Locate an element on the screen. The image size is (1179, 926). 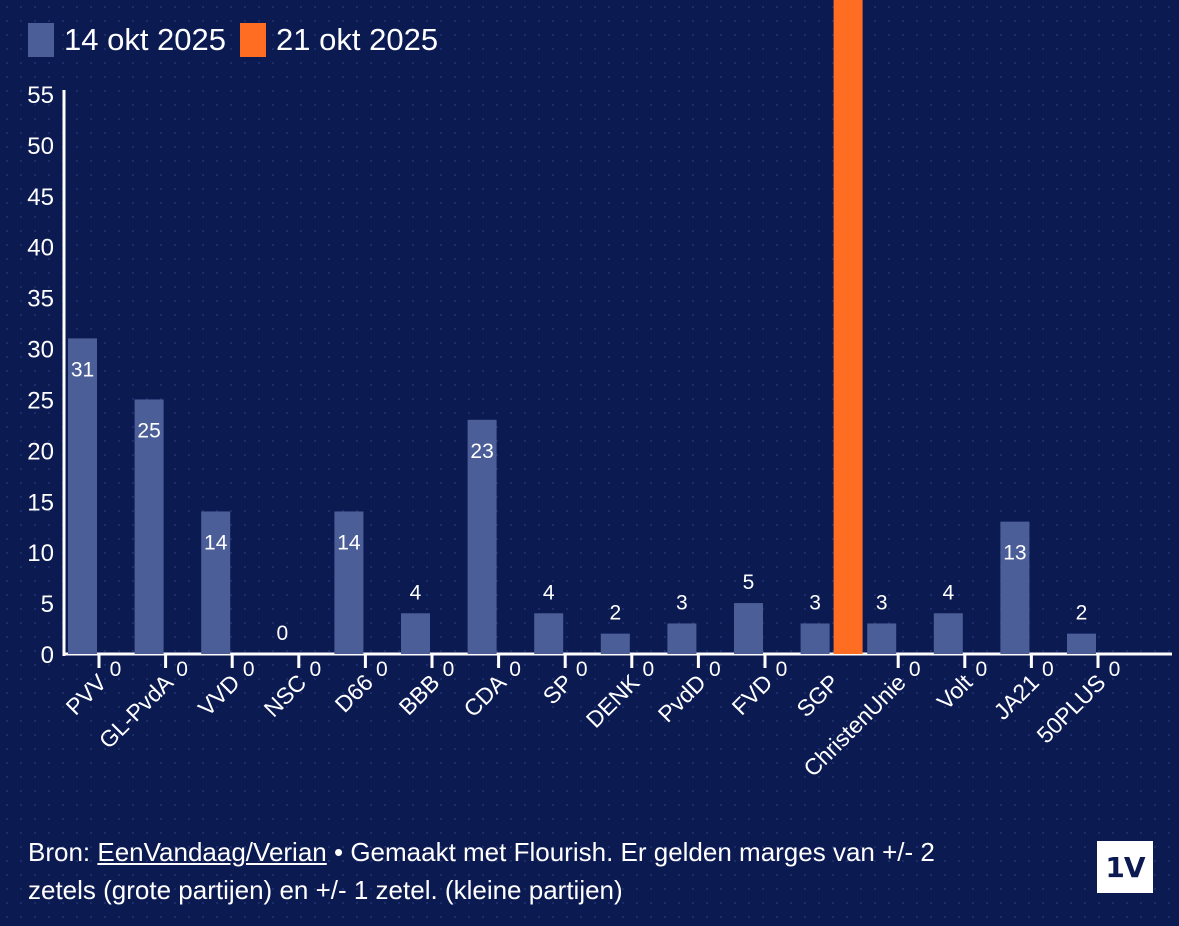
y-tick-label: 25 is located at coordinates (40, 400).